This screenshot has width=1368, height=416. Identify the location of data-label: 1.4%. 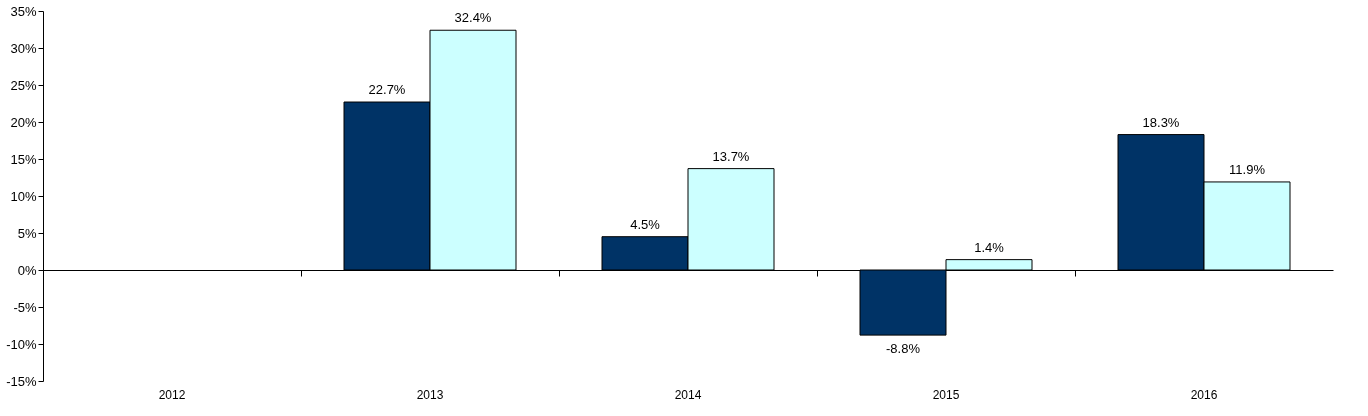
(989, 247).